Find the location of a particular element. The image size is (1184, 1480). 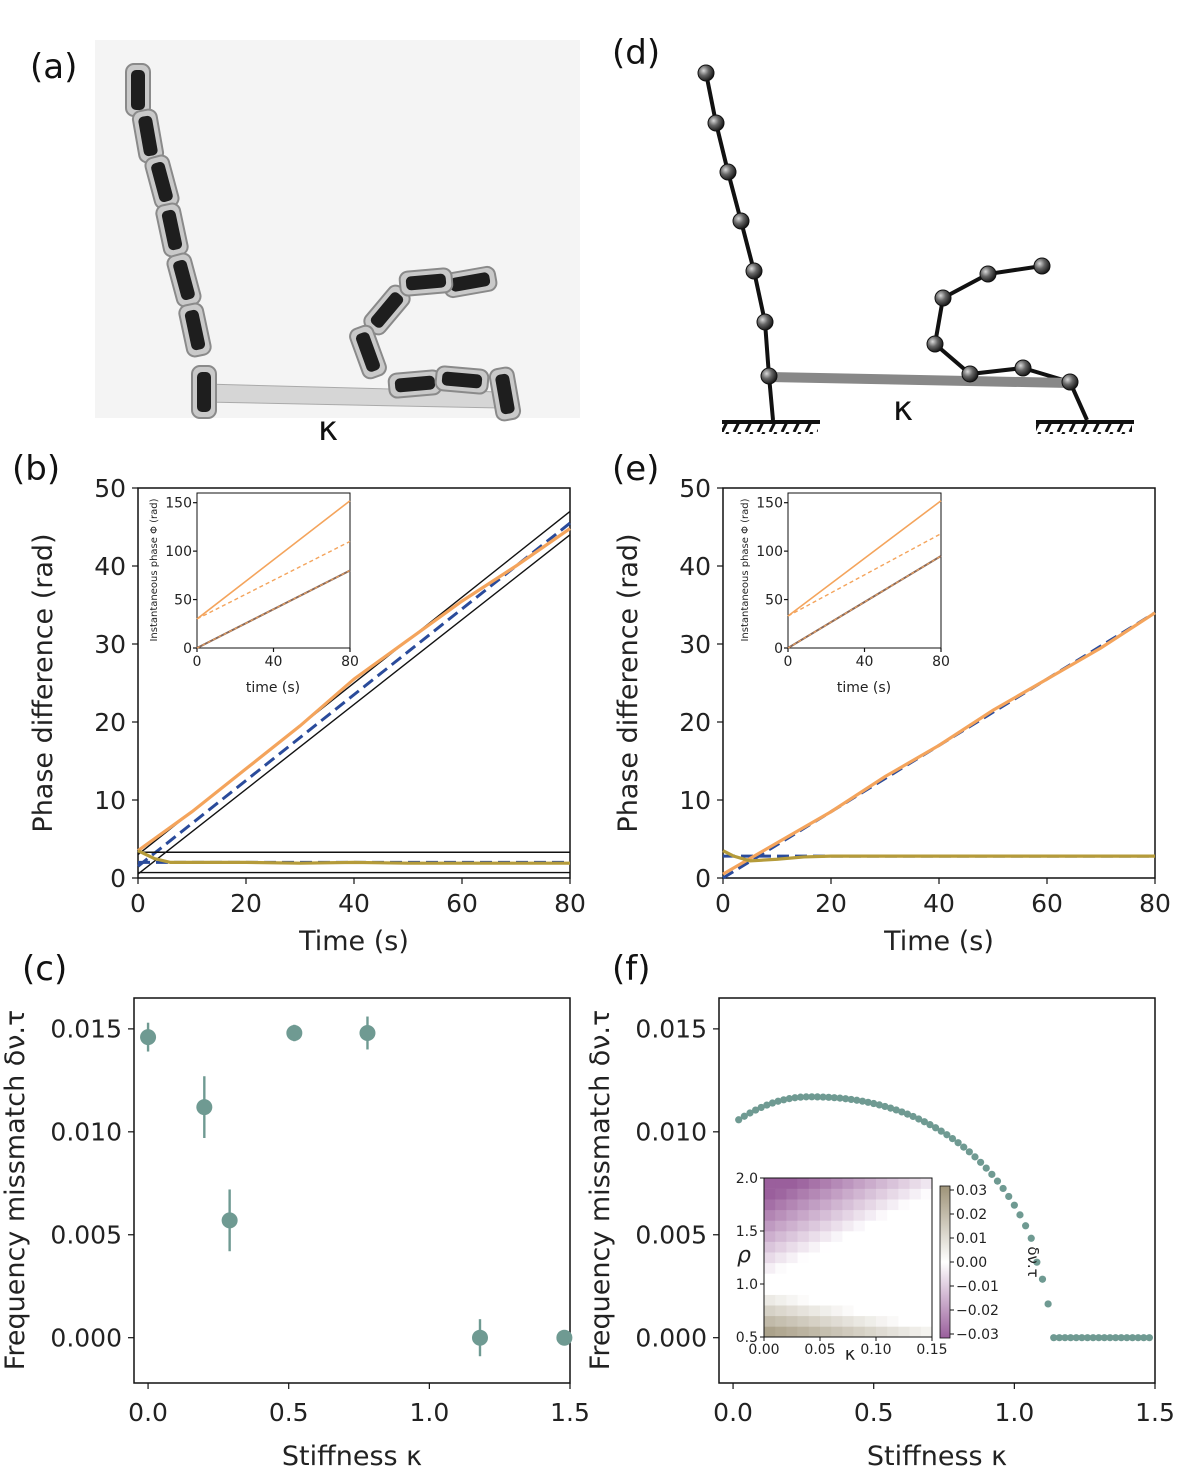

heatmap-cells is located at coordinates (848, 1258).